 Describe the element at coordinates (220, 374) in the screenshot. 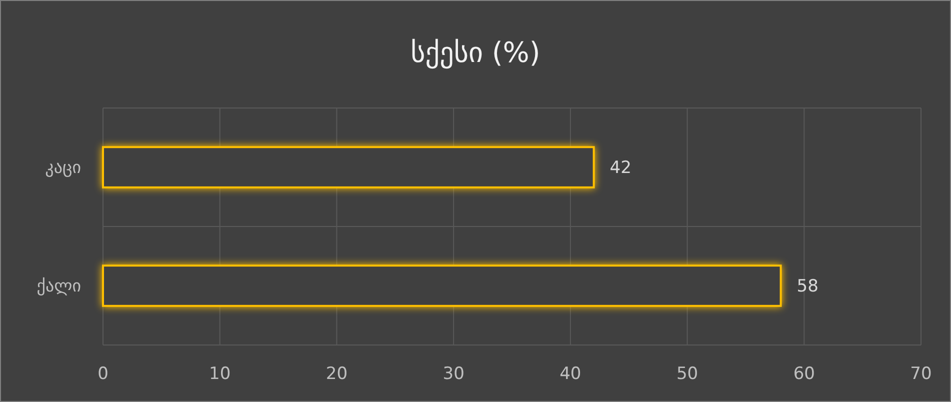

I see `x-tick-label: 10` at that location.